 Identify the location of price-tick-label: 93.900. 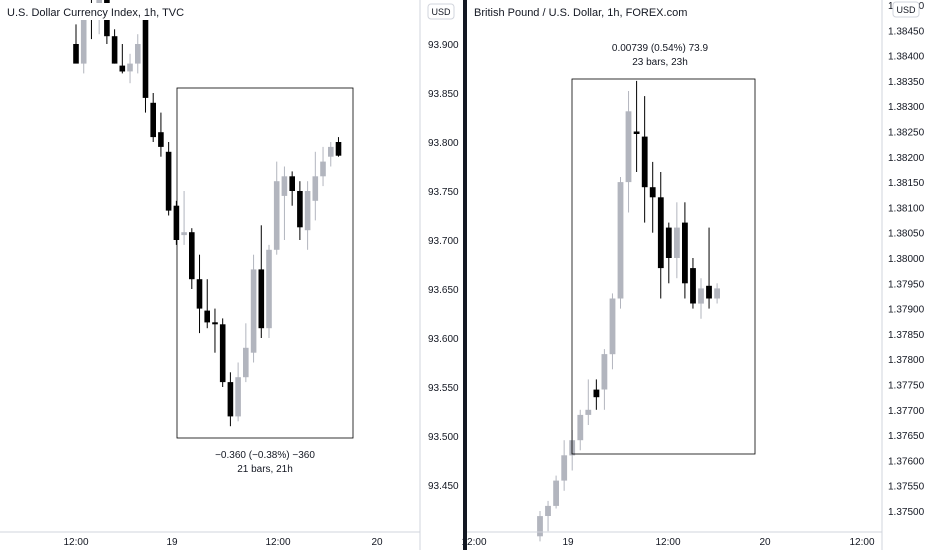
(443, 45).